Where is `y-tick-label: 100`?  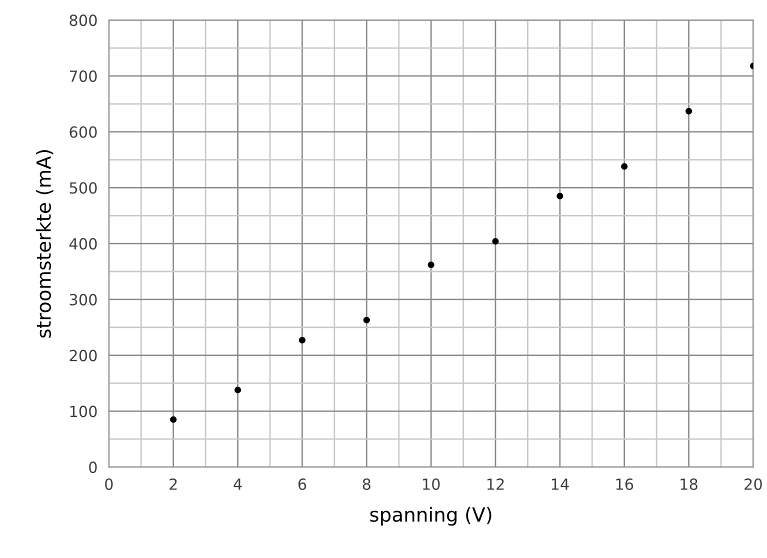
y-tick-label: 100 is located at coordinates (83, 412).